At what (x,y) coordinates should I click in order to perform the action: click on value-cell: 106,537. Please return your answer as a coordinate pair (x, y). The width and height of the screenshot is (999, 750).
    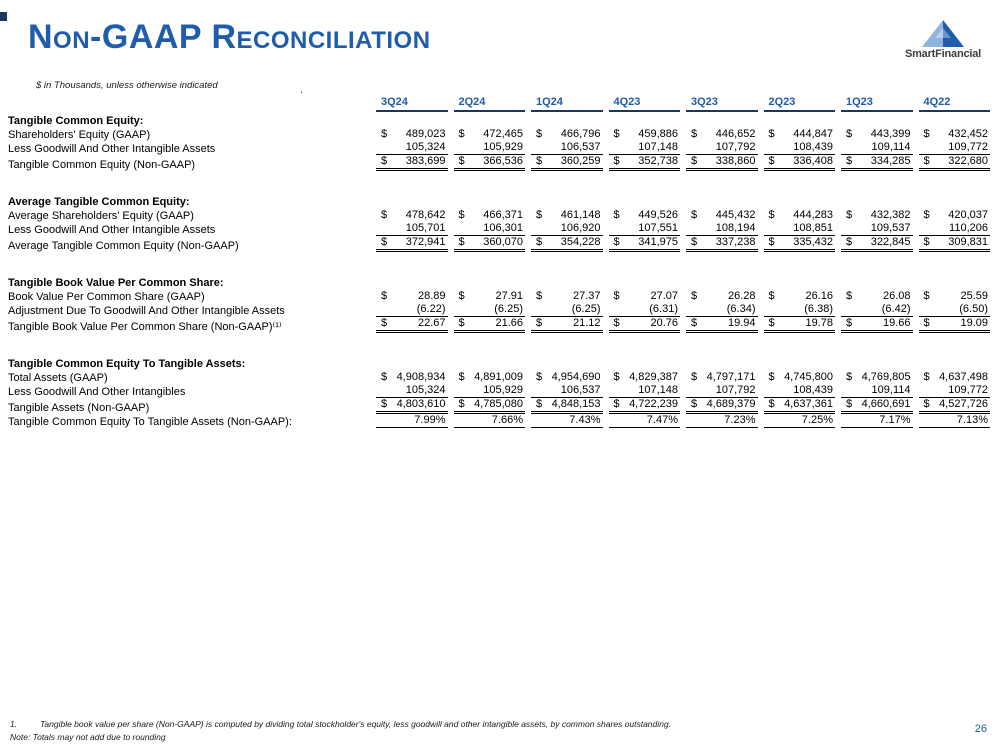
    Looking at the image, I should click on (567, 148).